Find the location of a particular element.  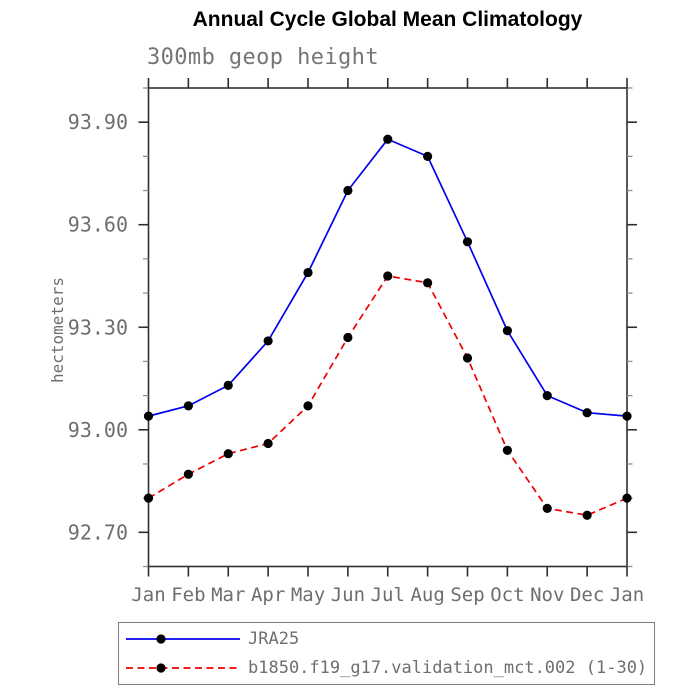

y-tick-label: 93.60 is located at coordinates (98, 225).